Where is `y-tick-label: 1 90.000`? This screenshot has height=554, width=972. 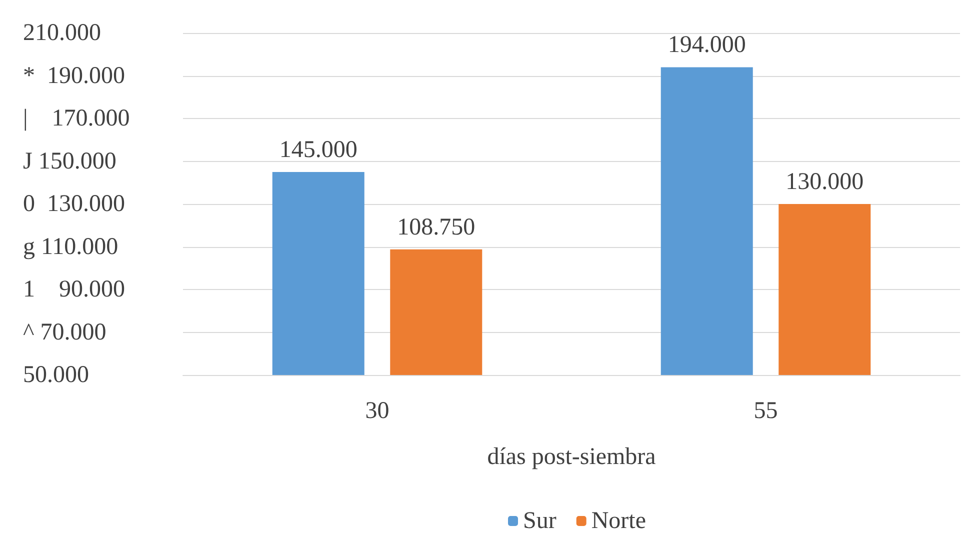 y-tick-label: 1 90.000 is located at coordinates (74, 289).